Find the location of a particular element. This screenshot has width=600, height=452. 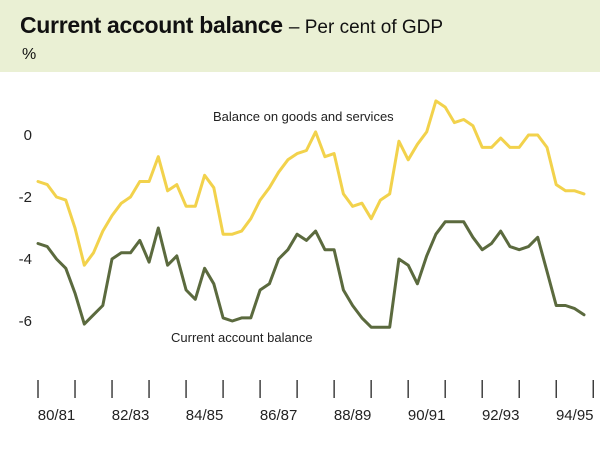

chart-title-text: Current account balance is located at coordinates (151, 25).